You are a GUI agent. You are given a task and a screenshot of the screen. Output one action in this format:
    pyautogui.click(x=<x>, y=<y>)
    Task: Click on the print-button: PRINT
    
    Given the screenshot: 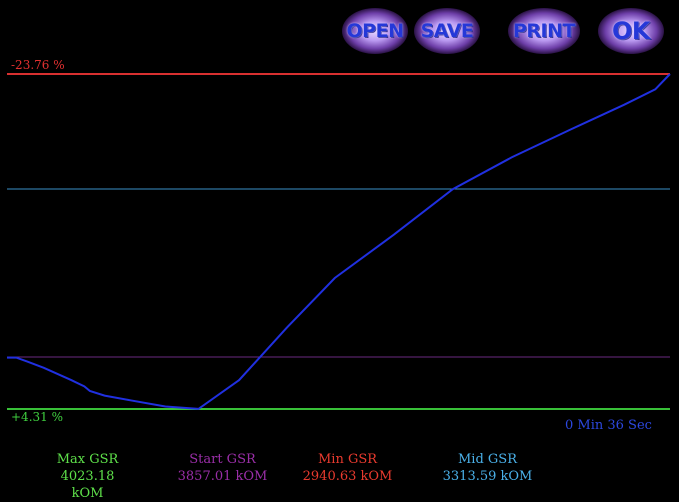 What is the action you would take?
    pyautogui.click(x=544, y=31)
    